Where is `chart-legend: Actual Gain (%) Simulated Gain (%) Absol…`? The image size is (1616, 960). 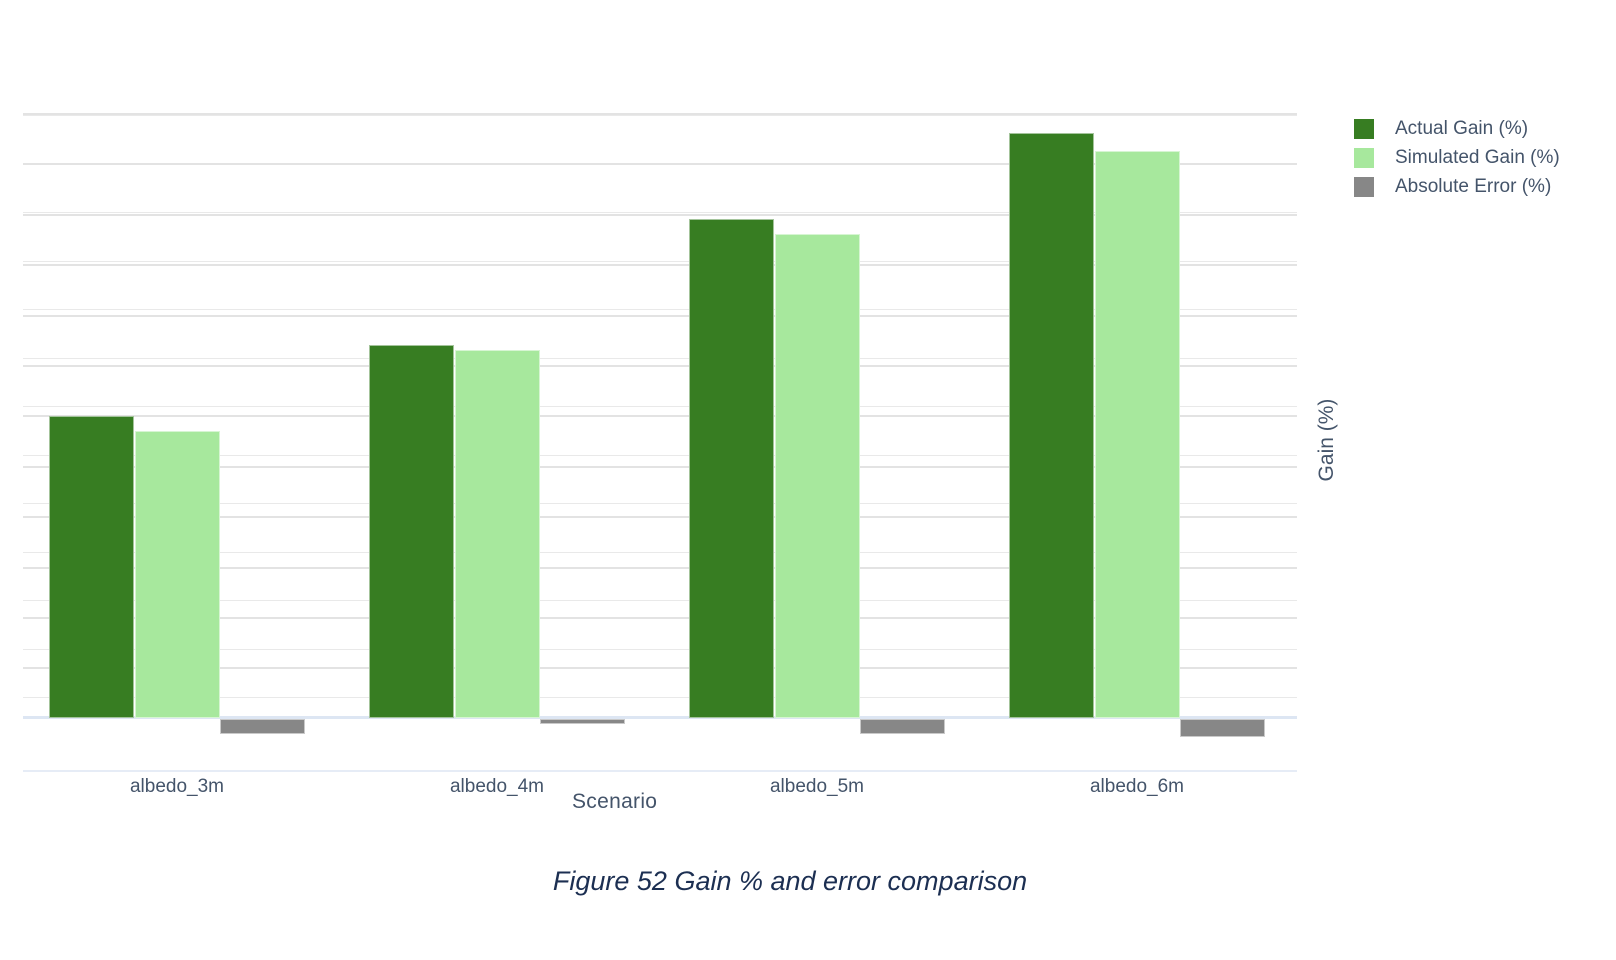
chart-legend: Actual Gain (%) Simulated Gain (%) Absol… is located at coordinates (1457, 162).